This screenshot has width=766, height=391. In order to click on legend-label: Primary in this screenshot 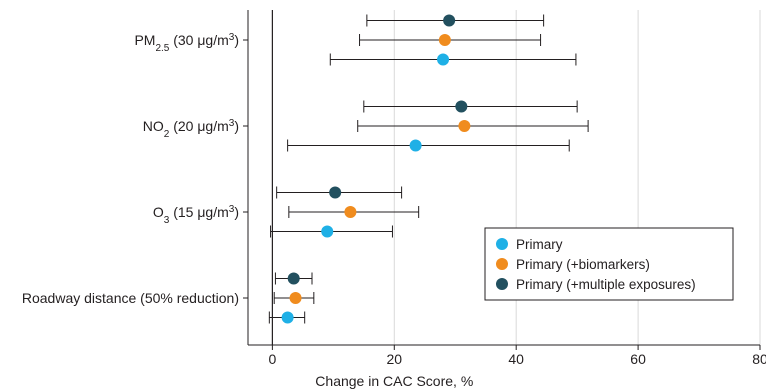, I will do `click(539, 244)`.